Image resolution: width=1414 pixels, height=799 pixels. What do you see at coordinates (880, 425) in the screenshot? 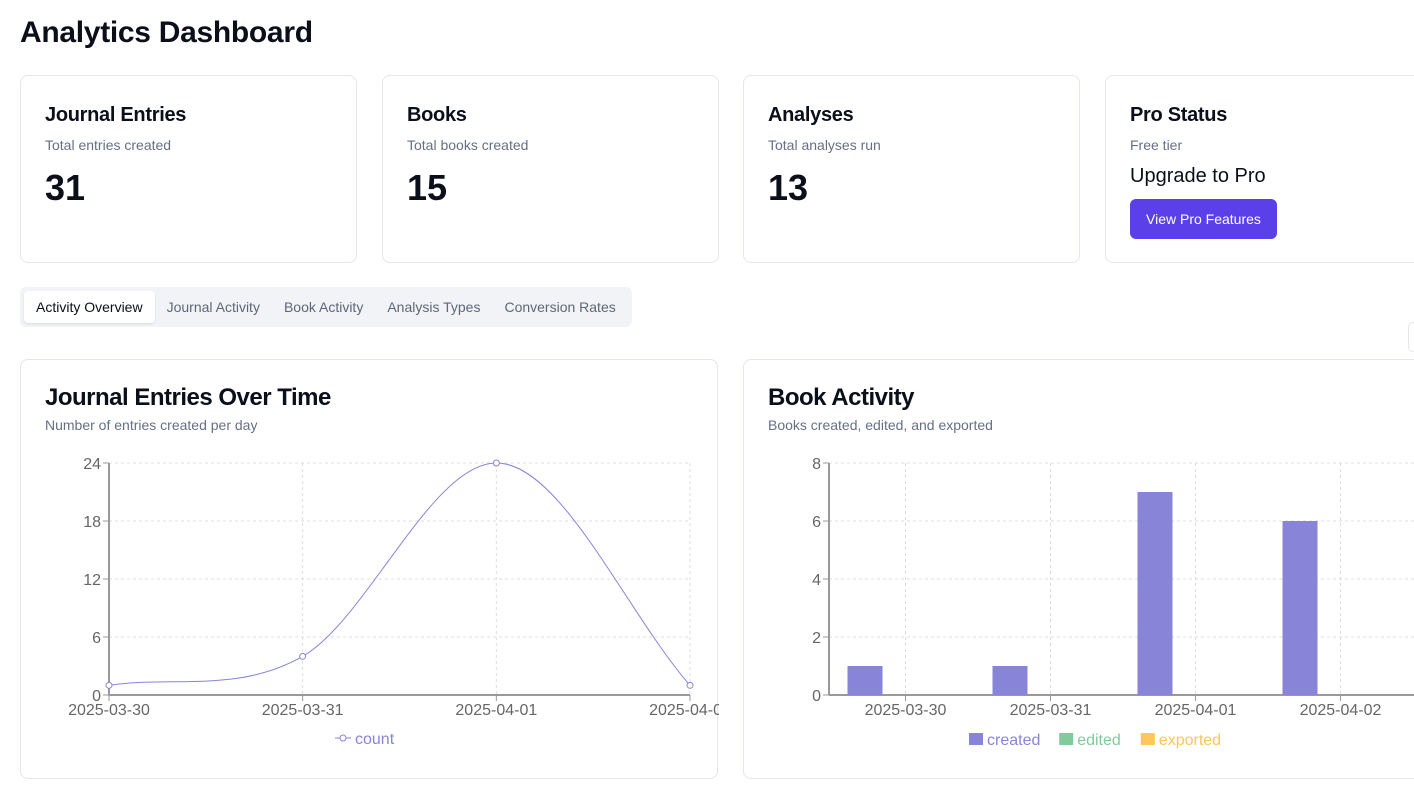
I see `chart-subtitle: Books created, edited, and exported` at bounding box center [880, 425].